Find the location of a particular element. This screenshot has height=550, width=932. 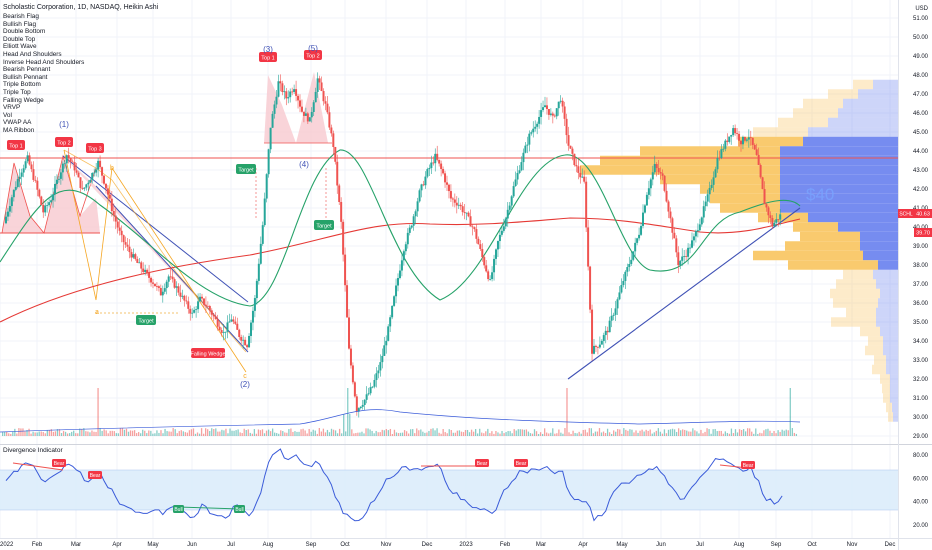

indicator-item: Triple Top is located at coordinates (17, 92).